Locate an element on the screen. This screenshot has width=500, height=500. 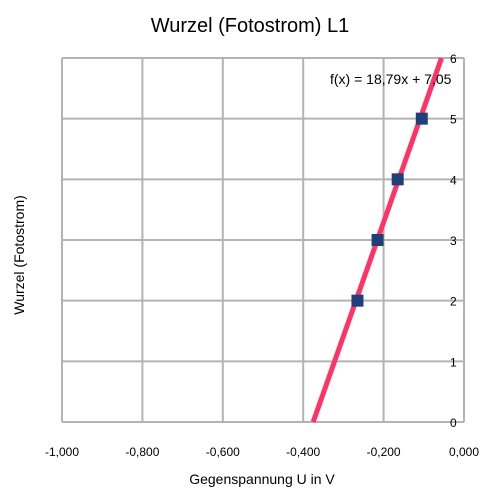
y-tick-label: 0 is located at coordinates (453, 423).